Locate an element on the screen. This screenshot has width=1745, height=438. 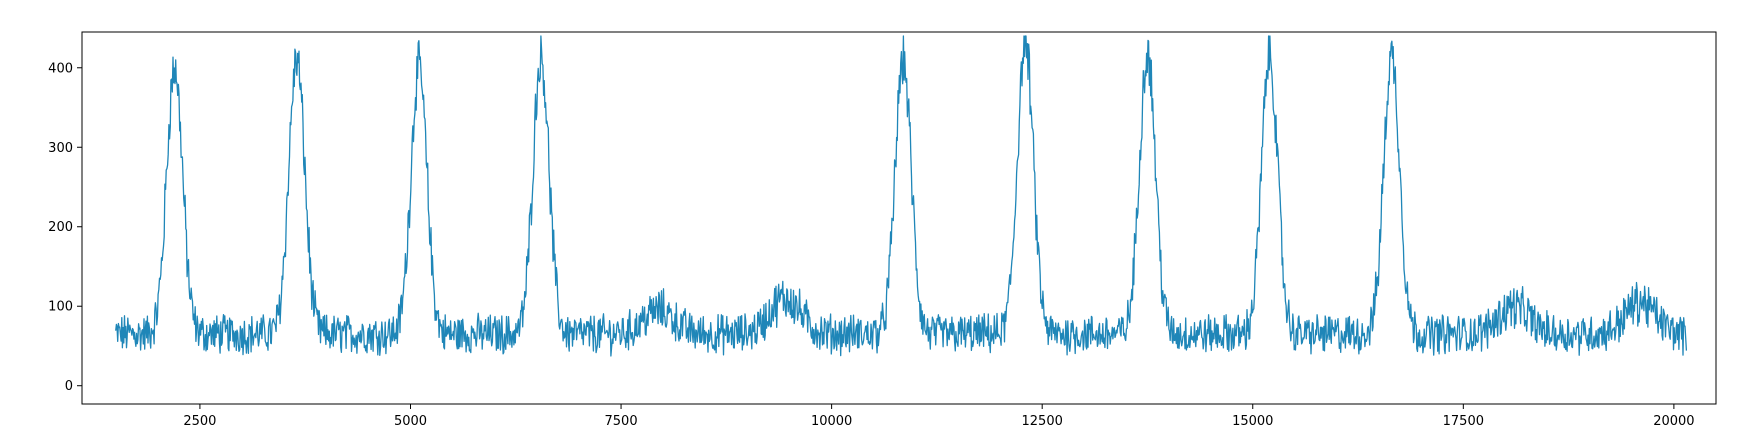
x-tick-label: 15000 is located at coordinates (1252, 421).